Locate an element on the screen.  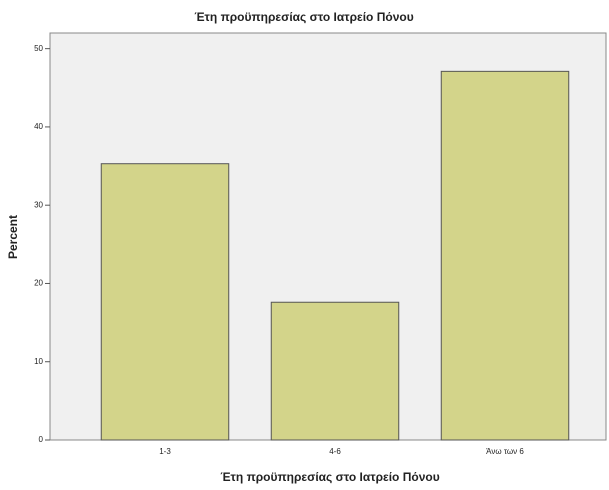
y-axis-label: Percent is located at coordinates (13, 237).